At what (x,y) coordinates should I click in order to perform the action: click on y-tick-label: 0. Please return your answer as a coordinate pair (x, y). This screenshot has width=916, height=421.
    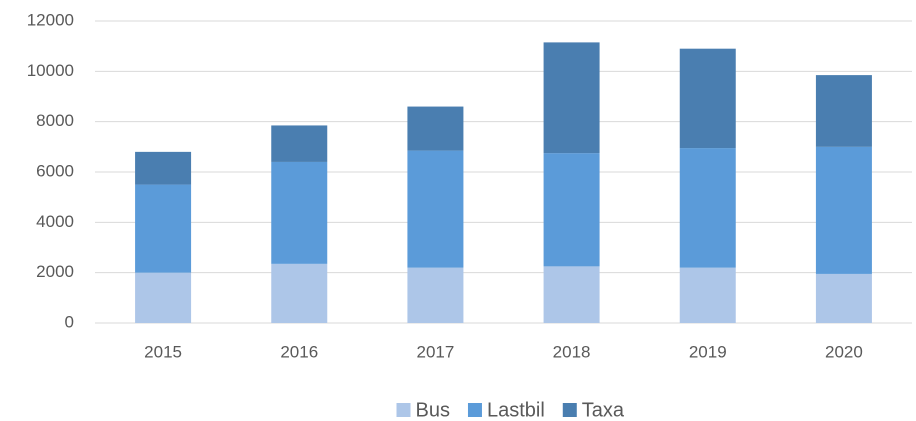
    Looking at the image, I should click on (69, 321).